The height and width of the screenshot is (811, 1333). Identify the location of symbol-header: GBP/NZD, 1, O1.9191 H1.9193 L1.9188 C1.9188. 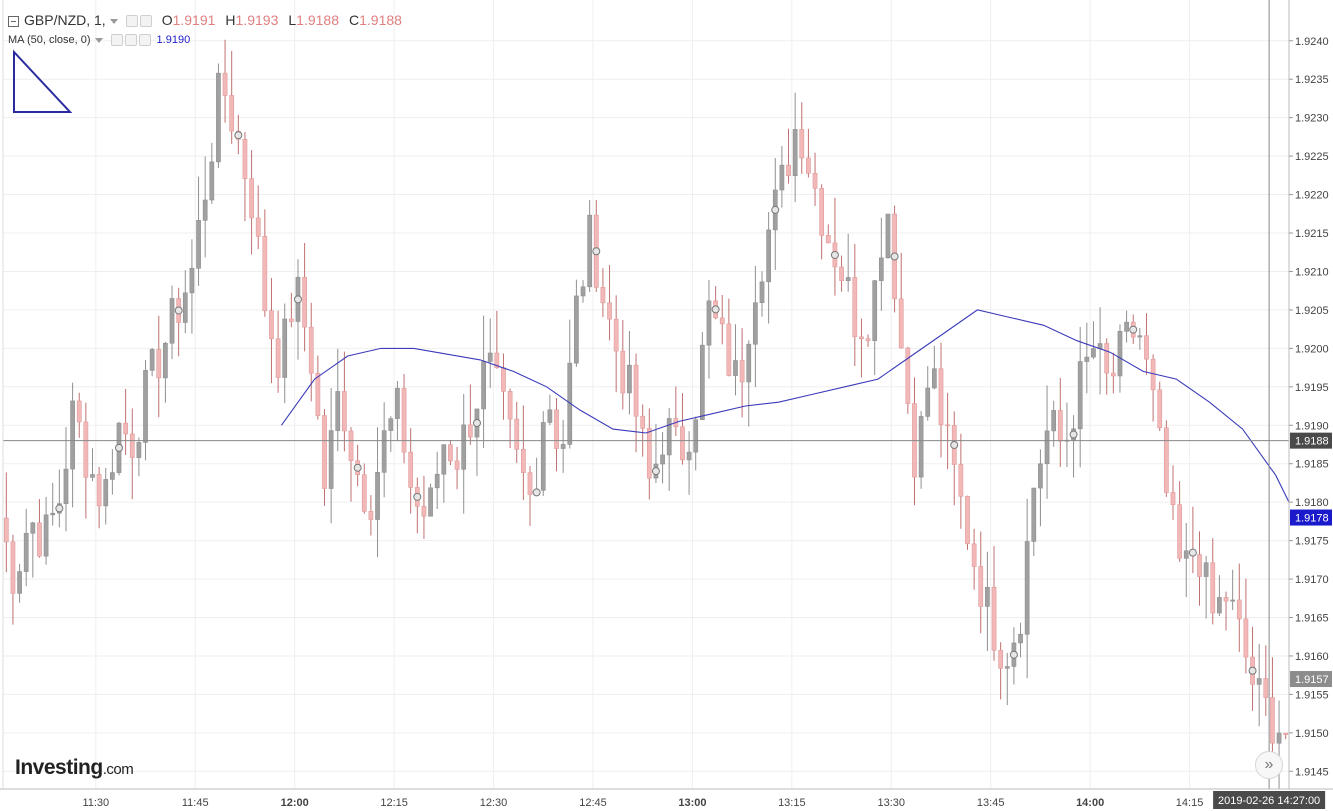
(210, 20).